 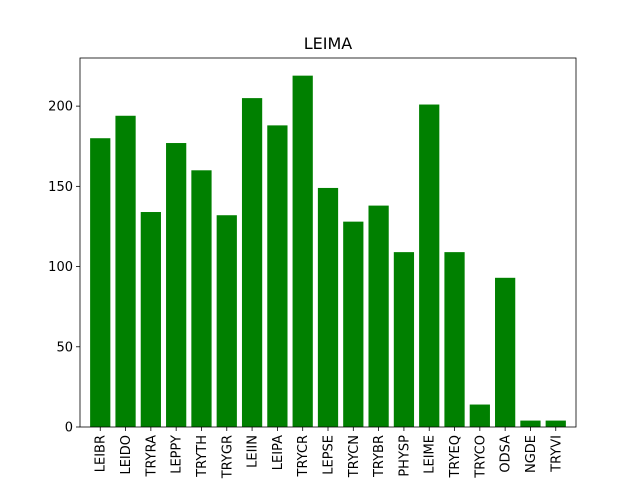 I want to click on bar-physp, so click(x=404, y=339).